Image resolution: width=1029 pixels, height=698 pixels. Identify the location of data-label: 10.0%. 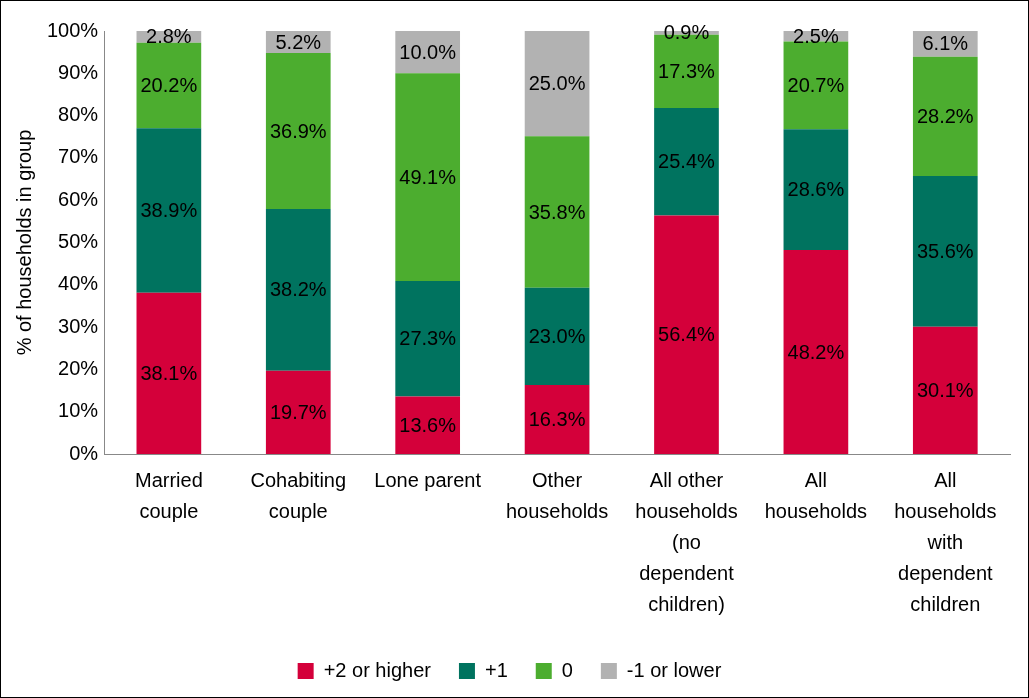
(428, 51).